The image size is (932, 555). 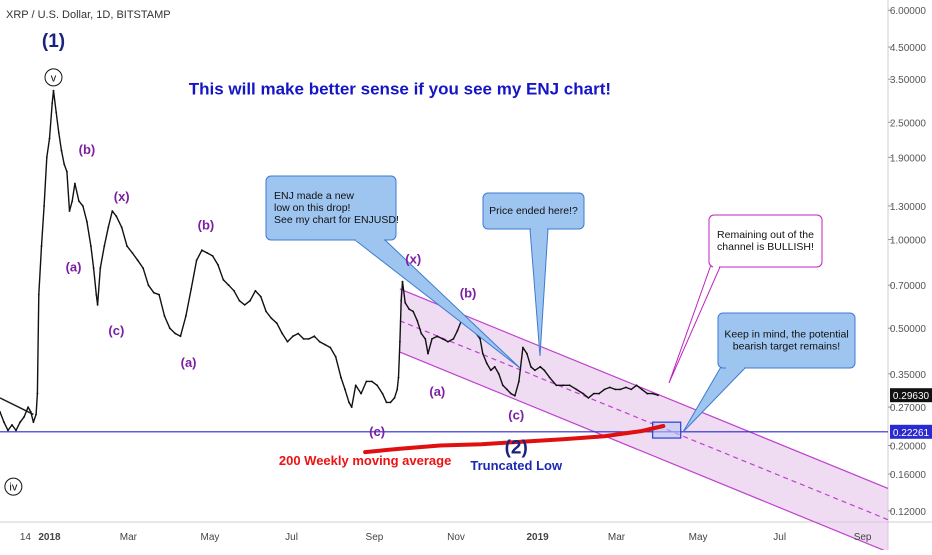 I want to click on callout-3-box, so click(x=765, y=241).